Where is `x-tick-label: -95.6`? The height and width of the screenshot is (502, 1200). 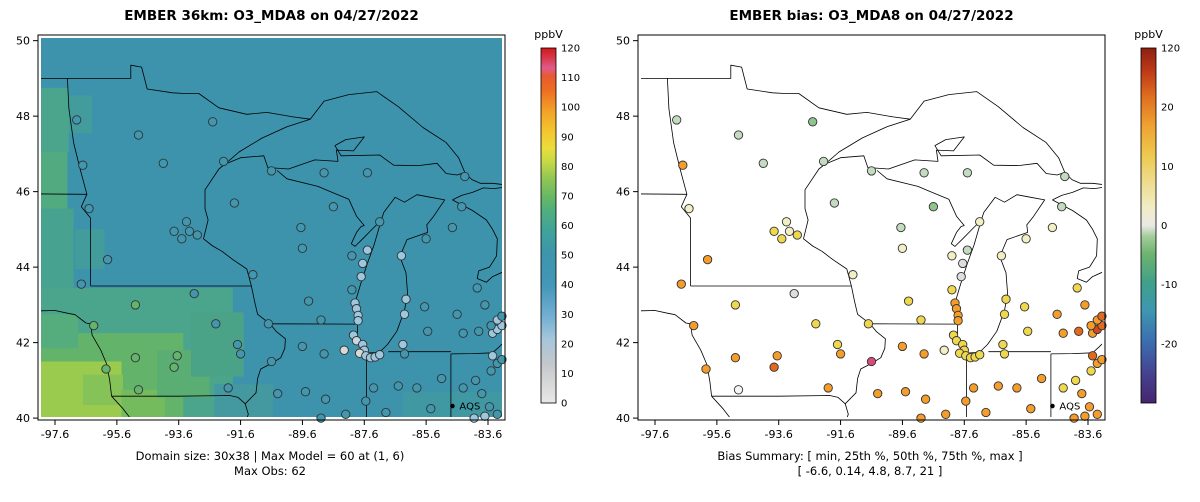 x-tick-label: -95.6 is located at coordinates (117, 434).